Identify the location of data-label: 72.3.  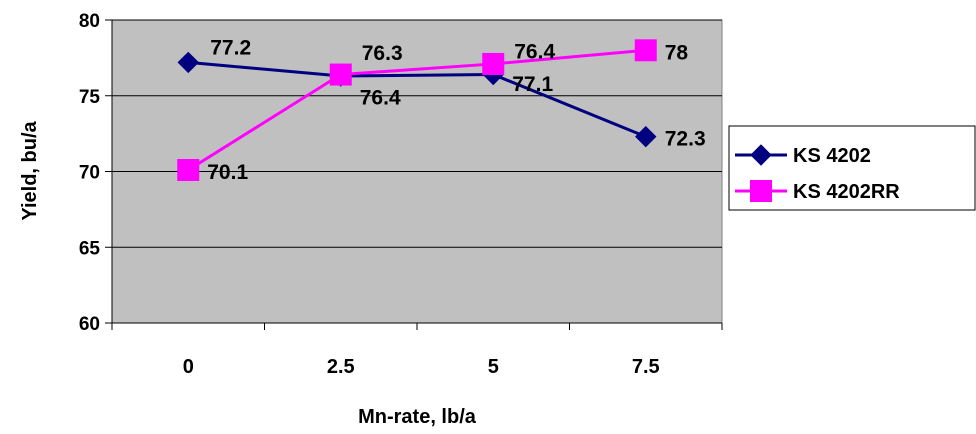
(685, 139).